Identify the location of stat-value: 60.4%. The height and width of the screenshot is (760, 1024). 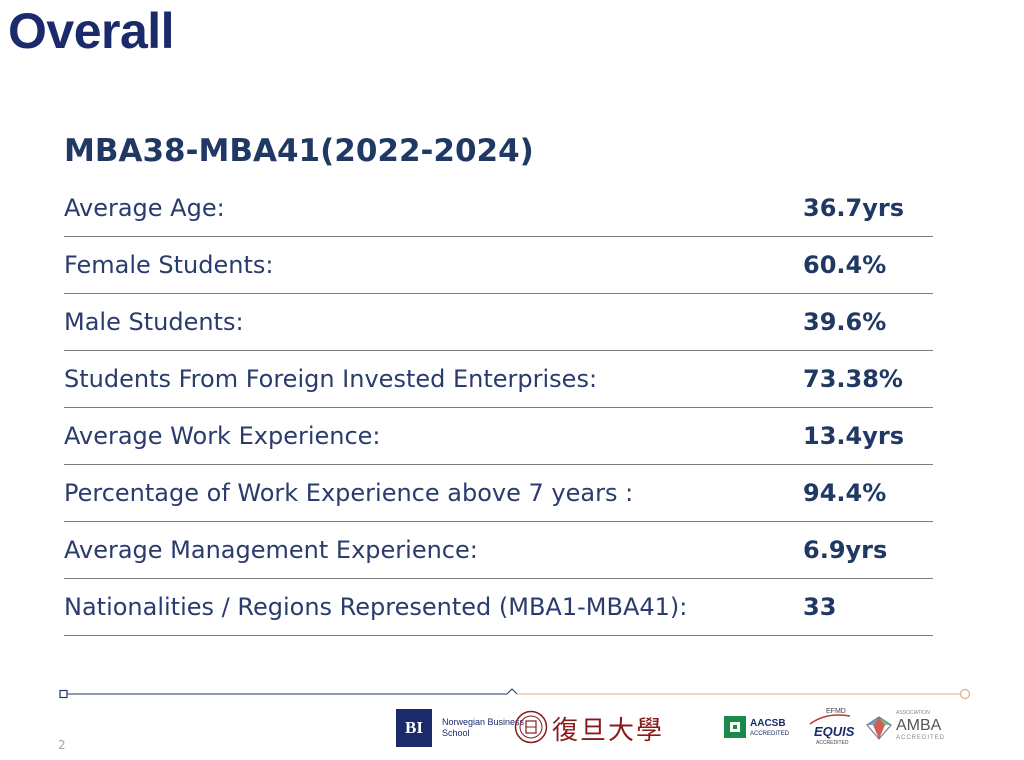
(845, 265).